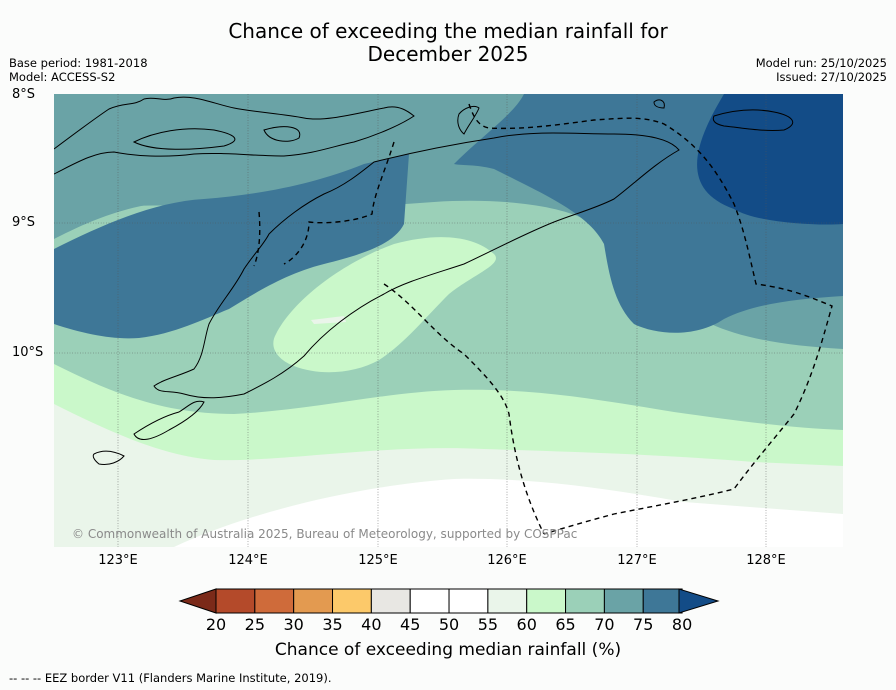 The width and height of the screenshot is (896, 690). I want to click on colorbar, so click(449, 601).